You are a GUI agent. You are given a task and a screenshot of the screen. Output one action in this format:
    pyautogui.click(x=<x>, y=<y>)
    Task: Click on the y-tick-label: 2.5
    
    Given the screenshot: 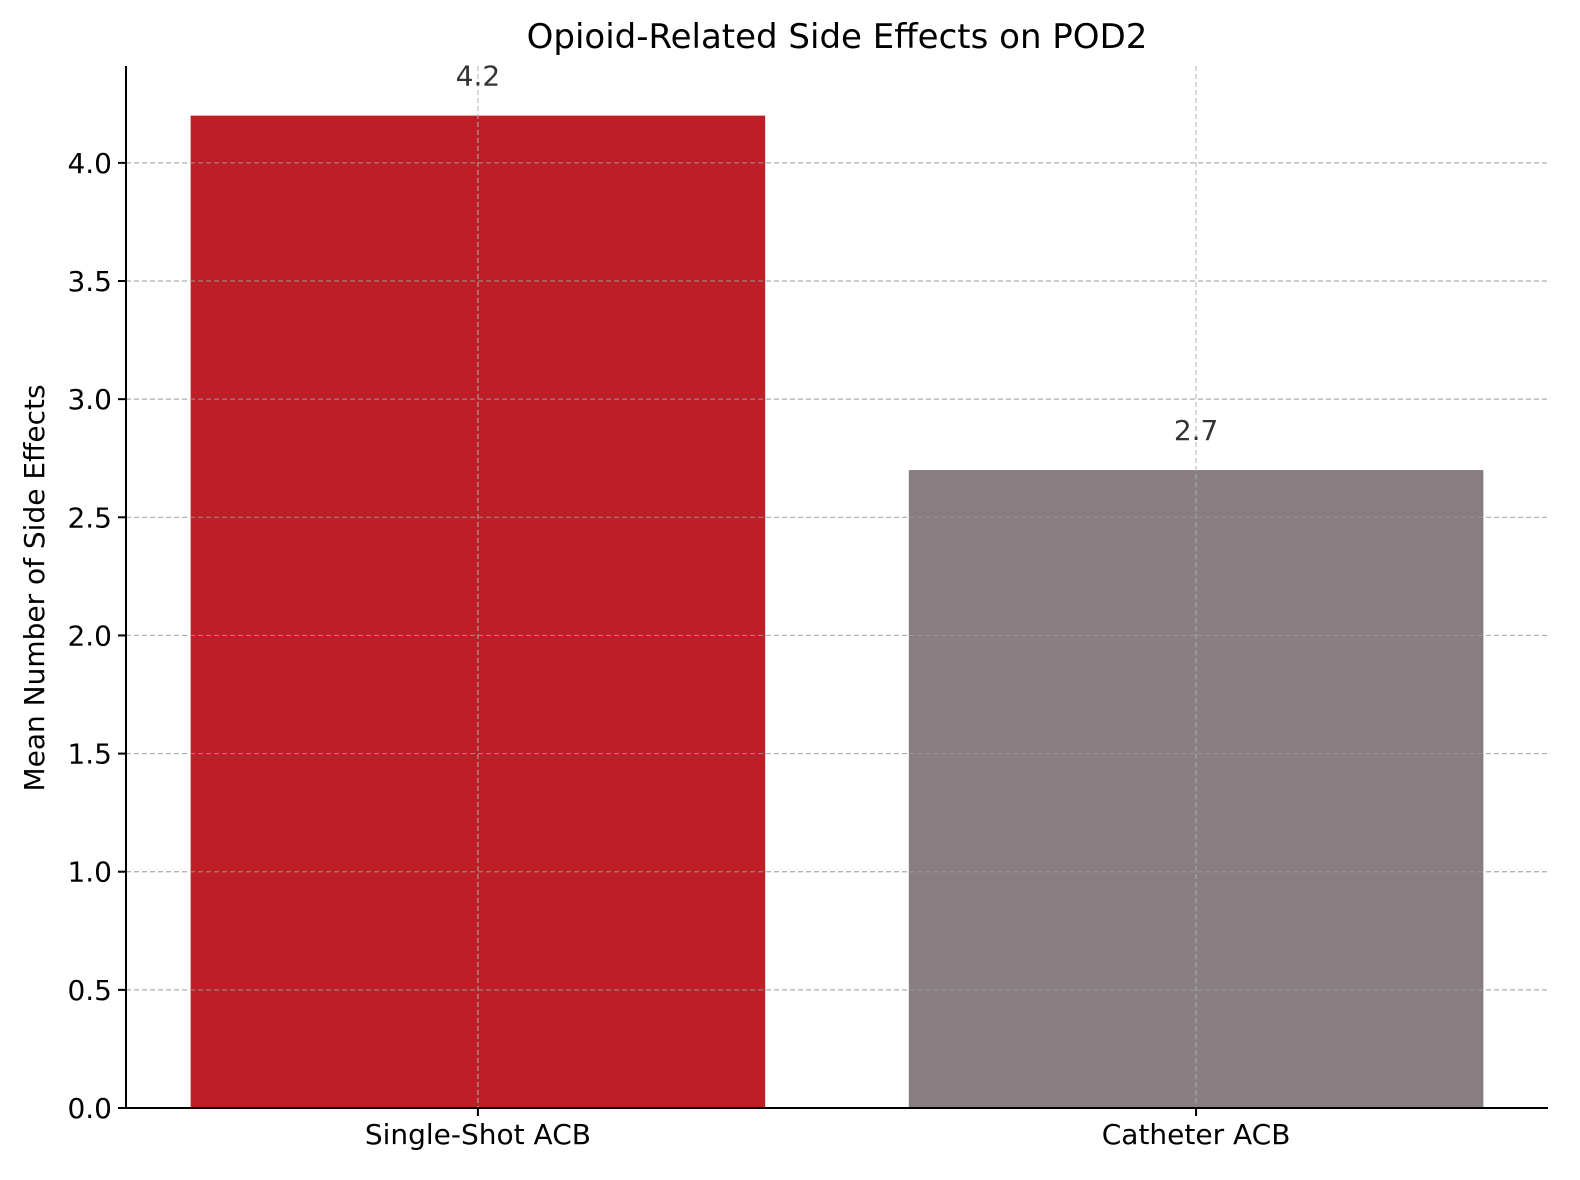 What is the action you would take?
    pyautogui.click(x=89, y=517)
    